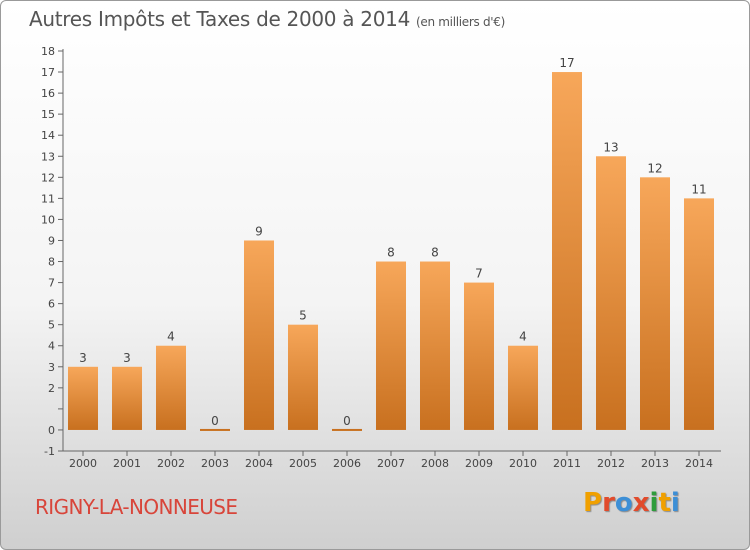 This screenshot has width=750, height=550. What do you see at coordinates (49, 451) in the screenshot?
I see `y-tick-label: -1` at bounding box center [49, 451].